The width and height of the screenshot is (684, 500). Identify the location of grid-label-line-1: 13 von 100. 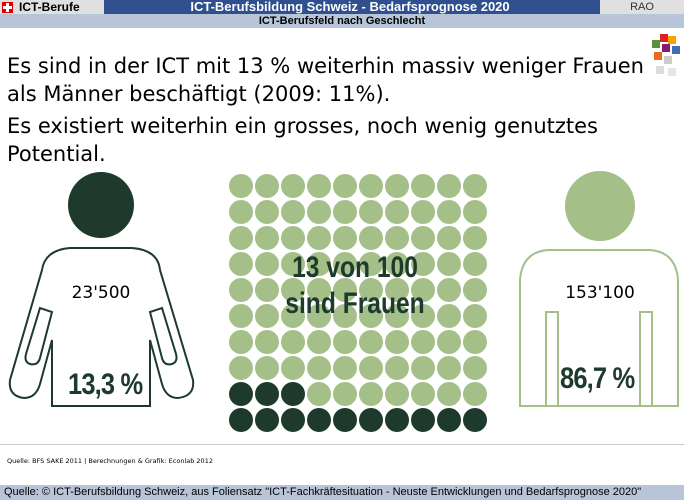
(355, 267).